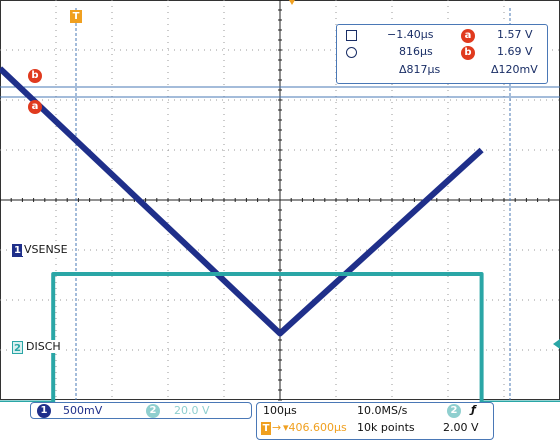 This screenshot has width=560, height=440. Describe the element at coordinates (17, 250) in the screenshot. I see `ch1-marker-number: 1` at that location.